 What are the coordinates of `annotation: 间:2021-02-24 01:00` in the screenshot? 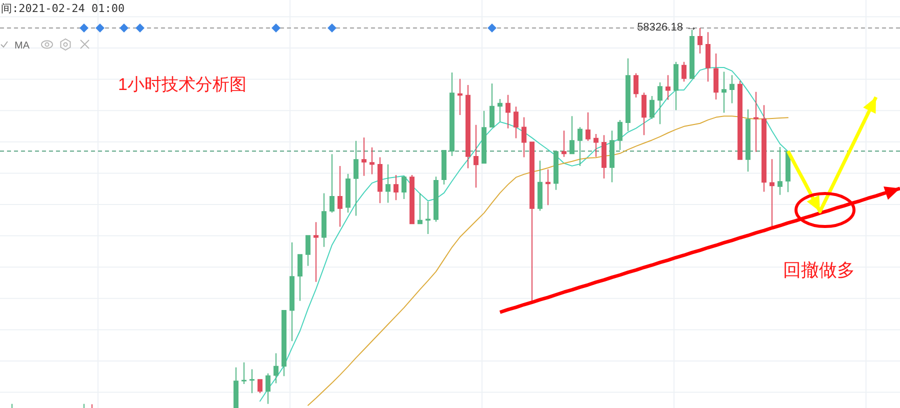 It's located at (63, 8).